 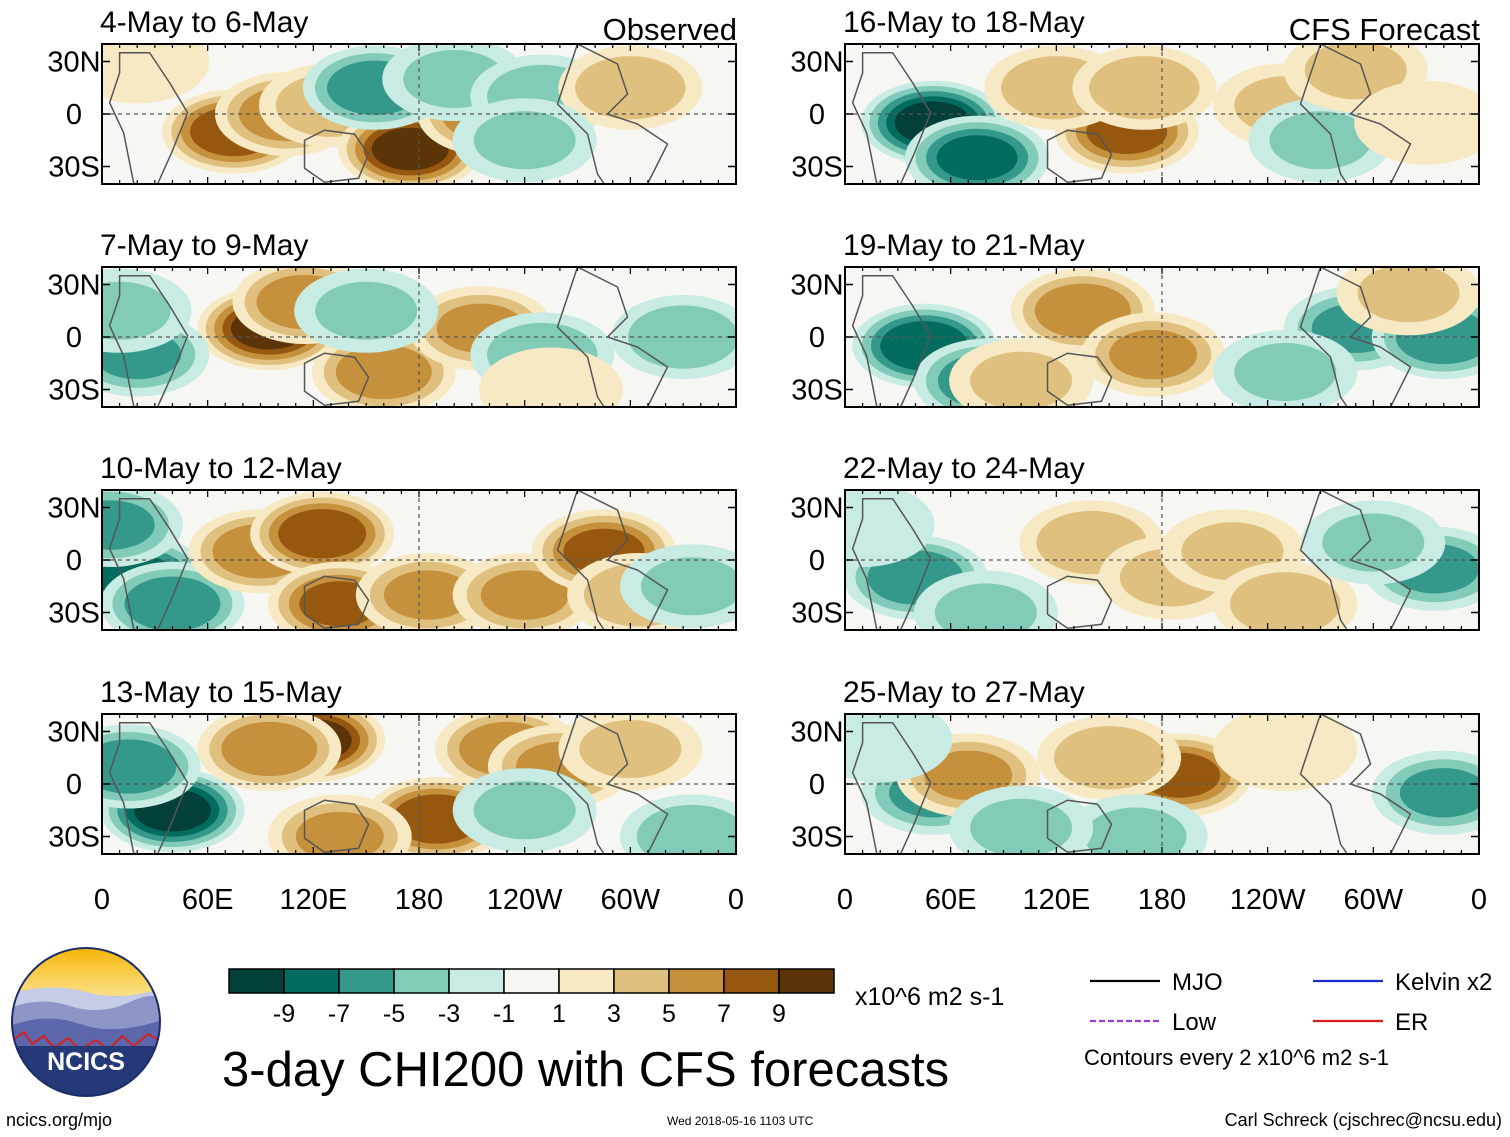 What do you see at coordinates (59, 1120) in the screenshot?
I see `footer-url: ncics.org/mjo` at bounding box center [59, 1120].